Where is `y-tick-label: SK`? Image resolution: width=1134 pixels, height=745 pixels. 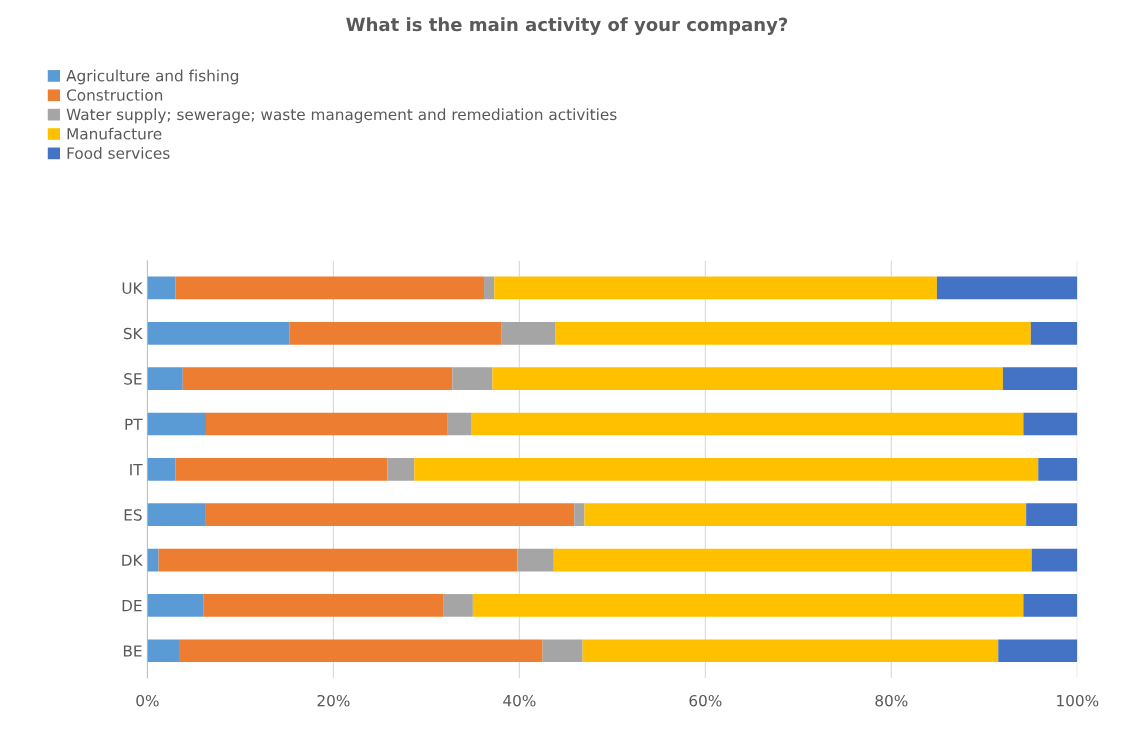
y-tick-label: SK is located at coordinates (133, 333).